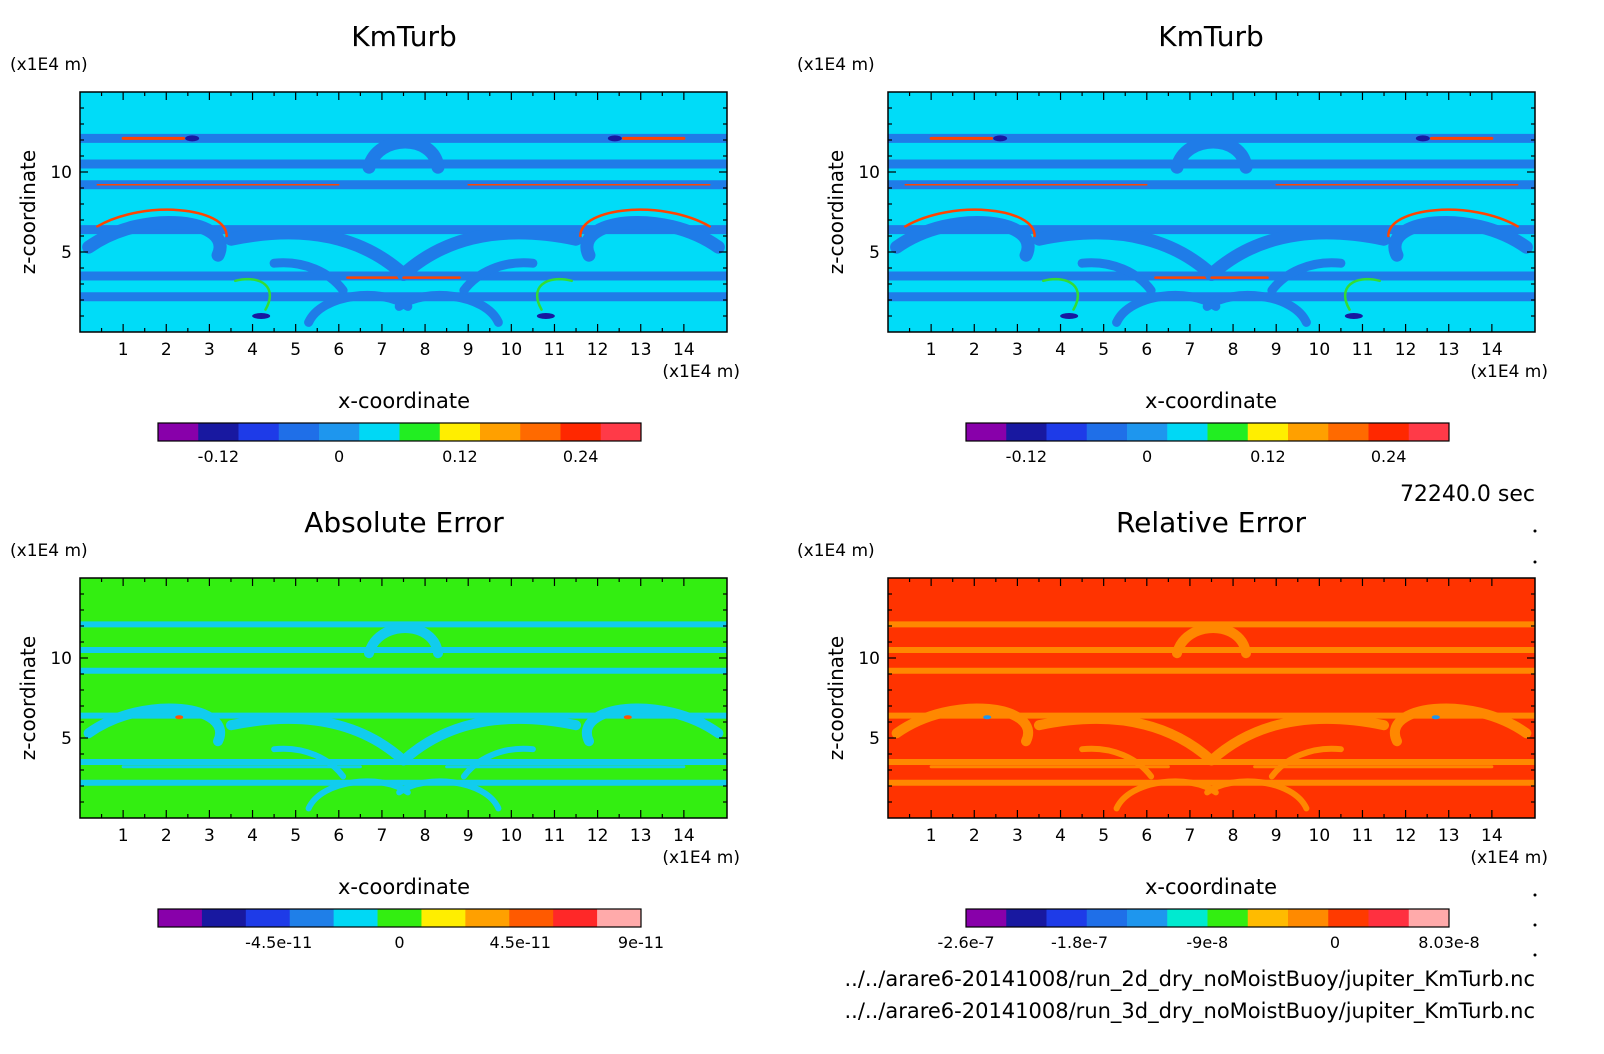 The height and width of the screenshot is (1054, 1604). Describe the element at coordinates (1211, 401) in the screenshot. I see `x-axis-label: x-coordinate` at that location.